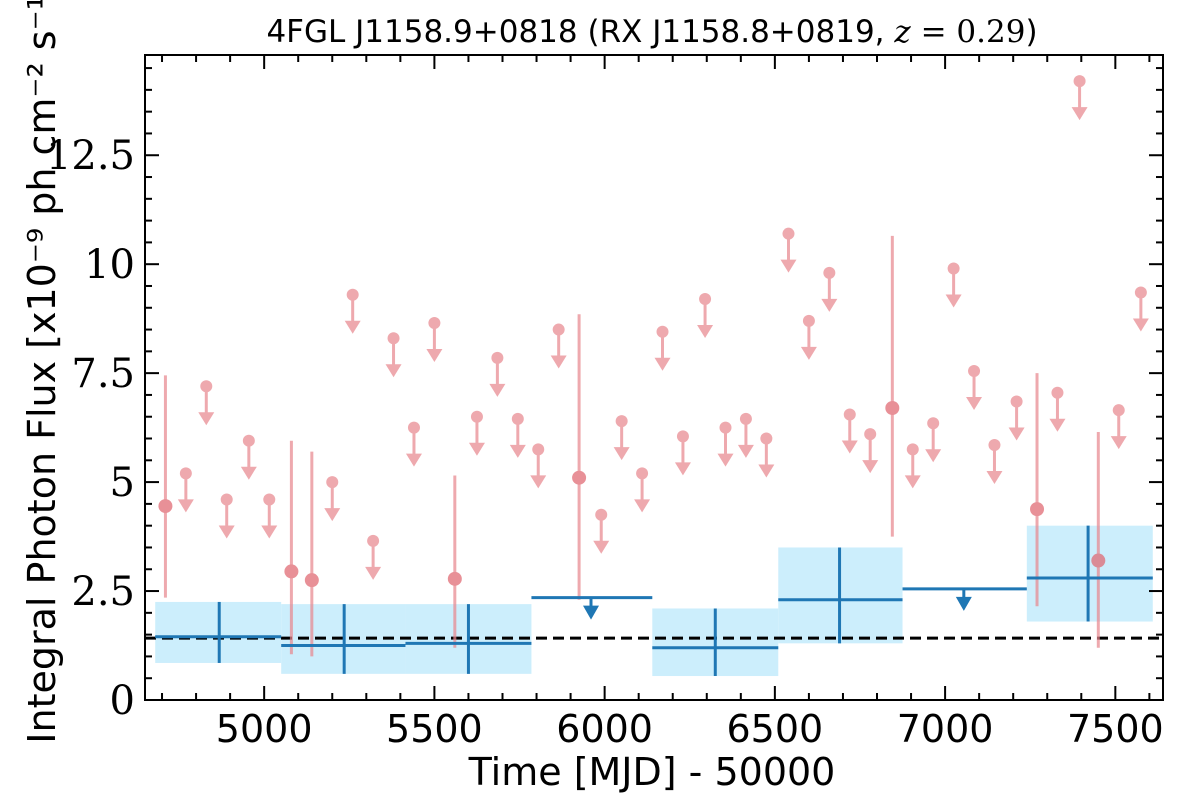 This screenshot has width=1200, height=804. I want to click on long-bin-ul-arrowhead, so click(591, 612).